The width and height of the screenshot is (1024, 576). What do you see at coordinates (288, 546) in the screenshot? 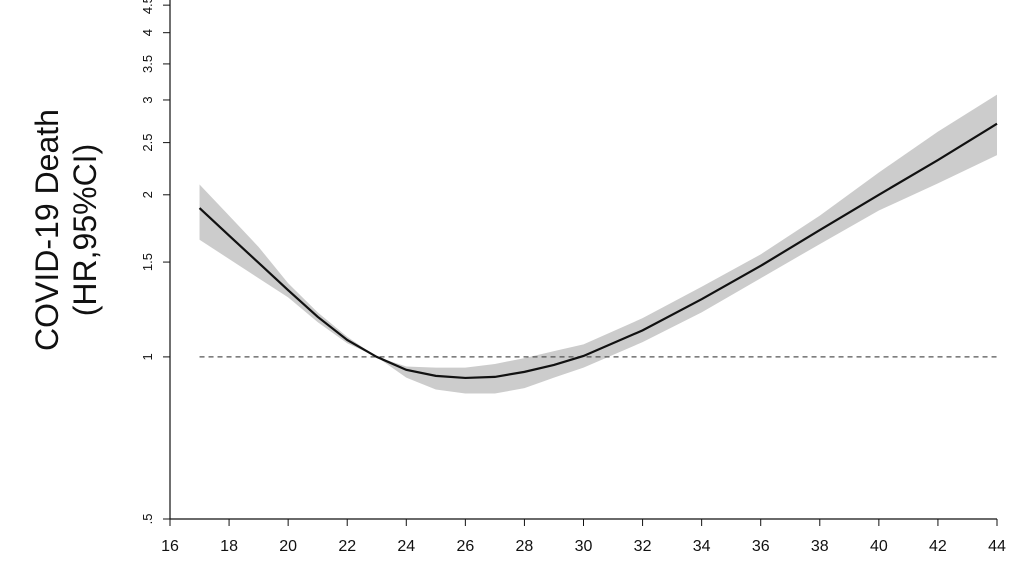
I see `x-tick-label: 20` at bounding box center [288, 546].